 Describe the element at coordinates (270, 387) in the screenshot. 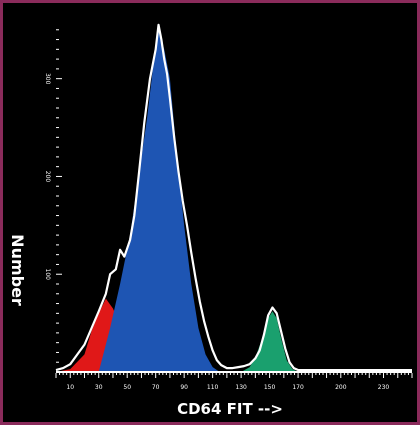

I see `x-tick-label: 150` at that location.